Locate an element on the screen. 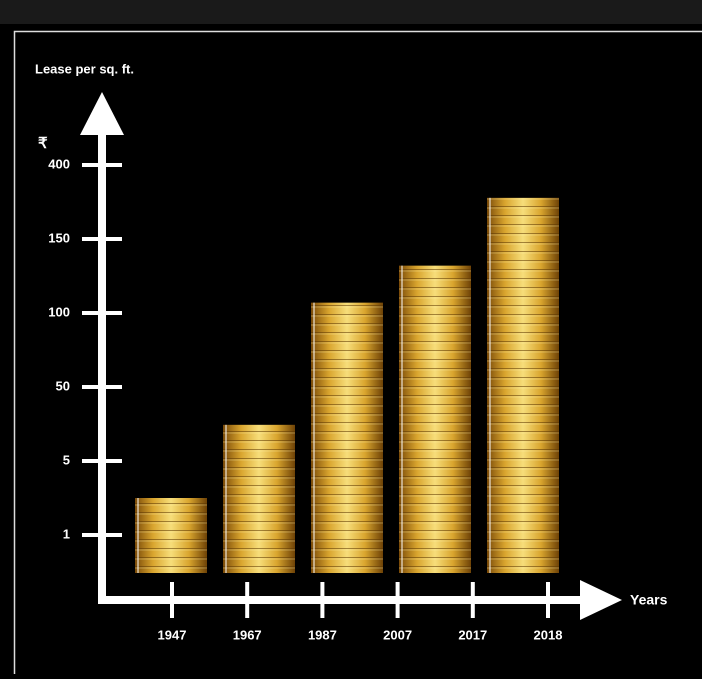 This screenshot has height=679, width=702. x-tick-label: 1947 is located at coordinates (172, 634).